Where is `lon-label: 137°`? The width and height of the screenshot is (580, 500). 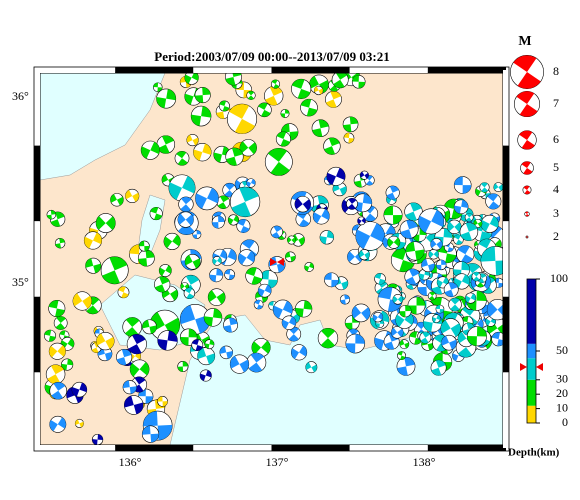 lon-label: 137° is located at coordinates (277, 462).